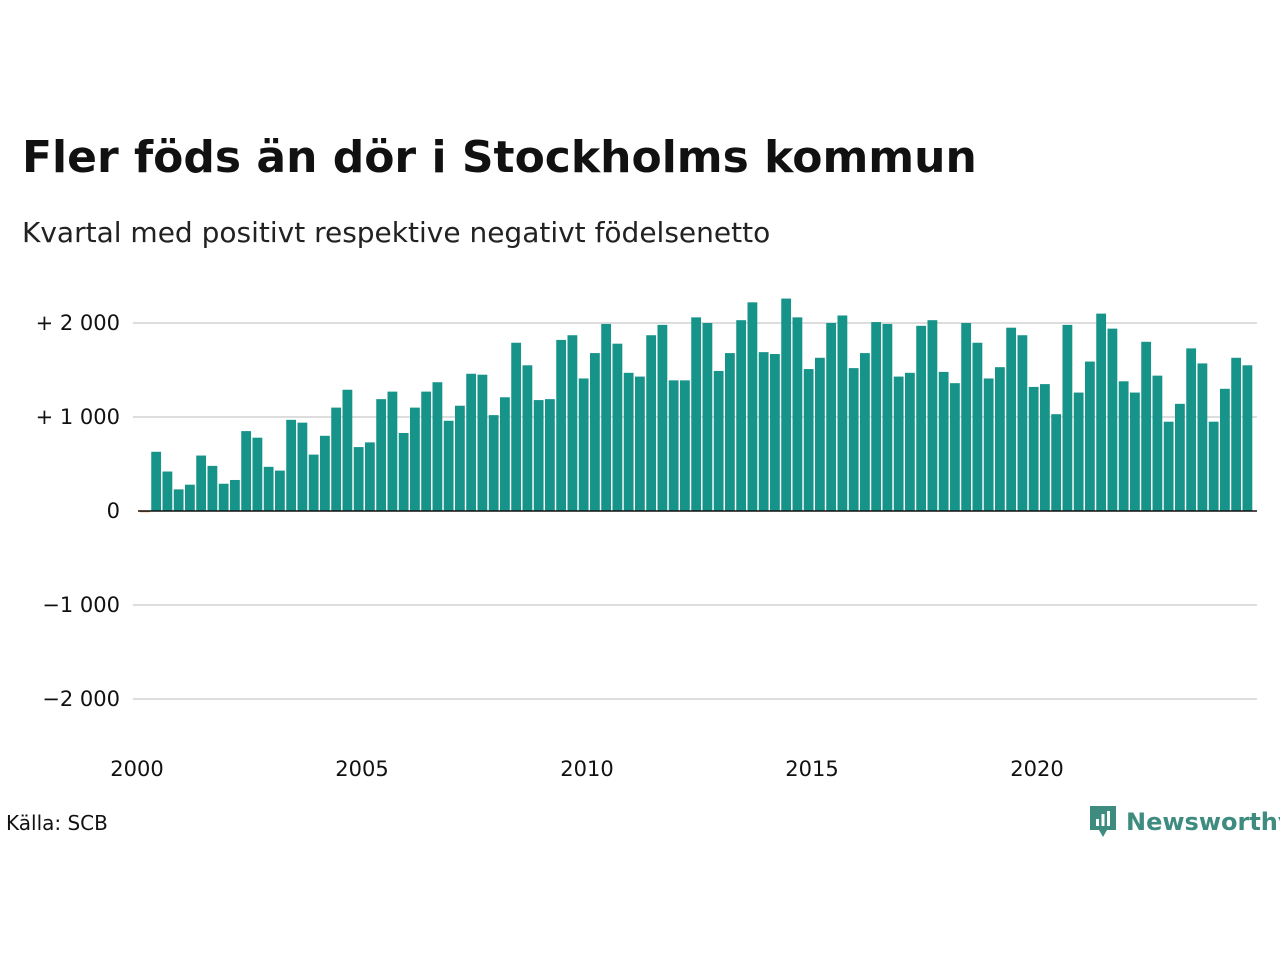  What do you see at coordinates (1103, 821) in the screenshot?
I see `newsworthy-logo-icon` at bounding box center [1103, 821].